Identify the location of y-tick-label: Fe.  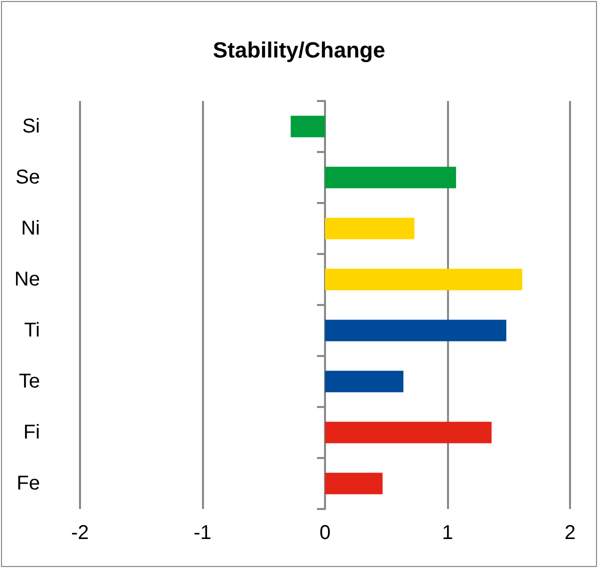
(28, 483).